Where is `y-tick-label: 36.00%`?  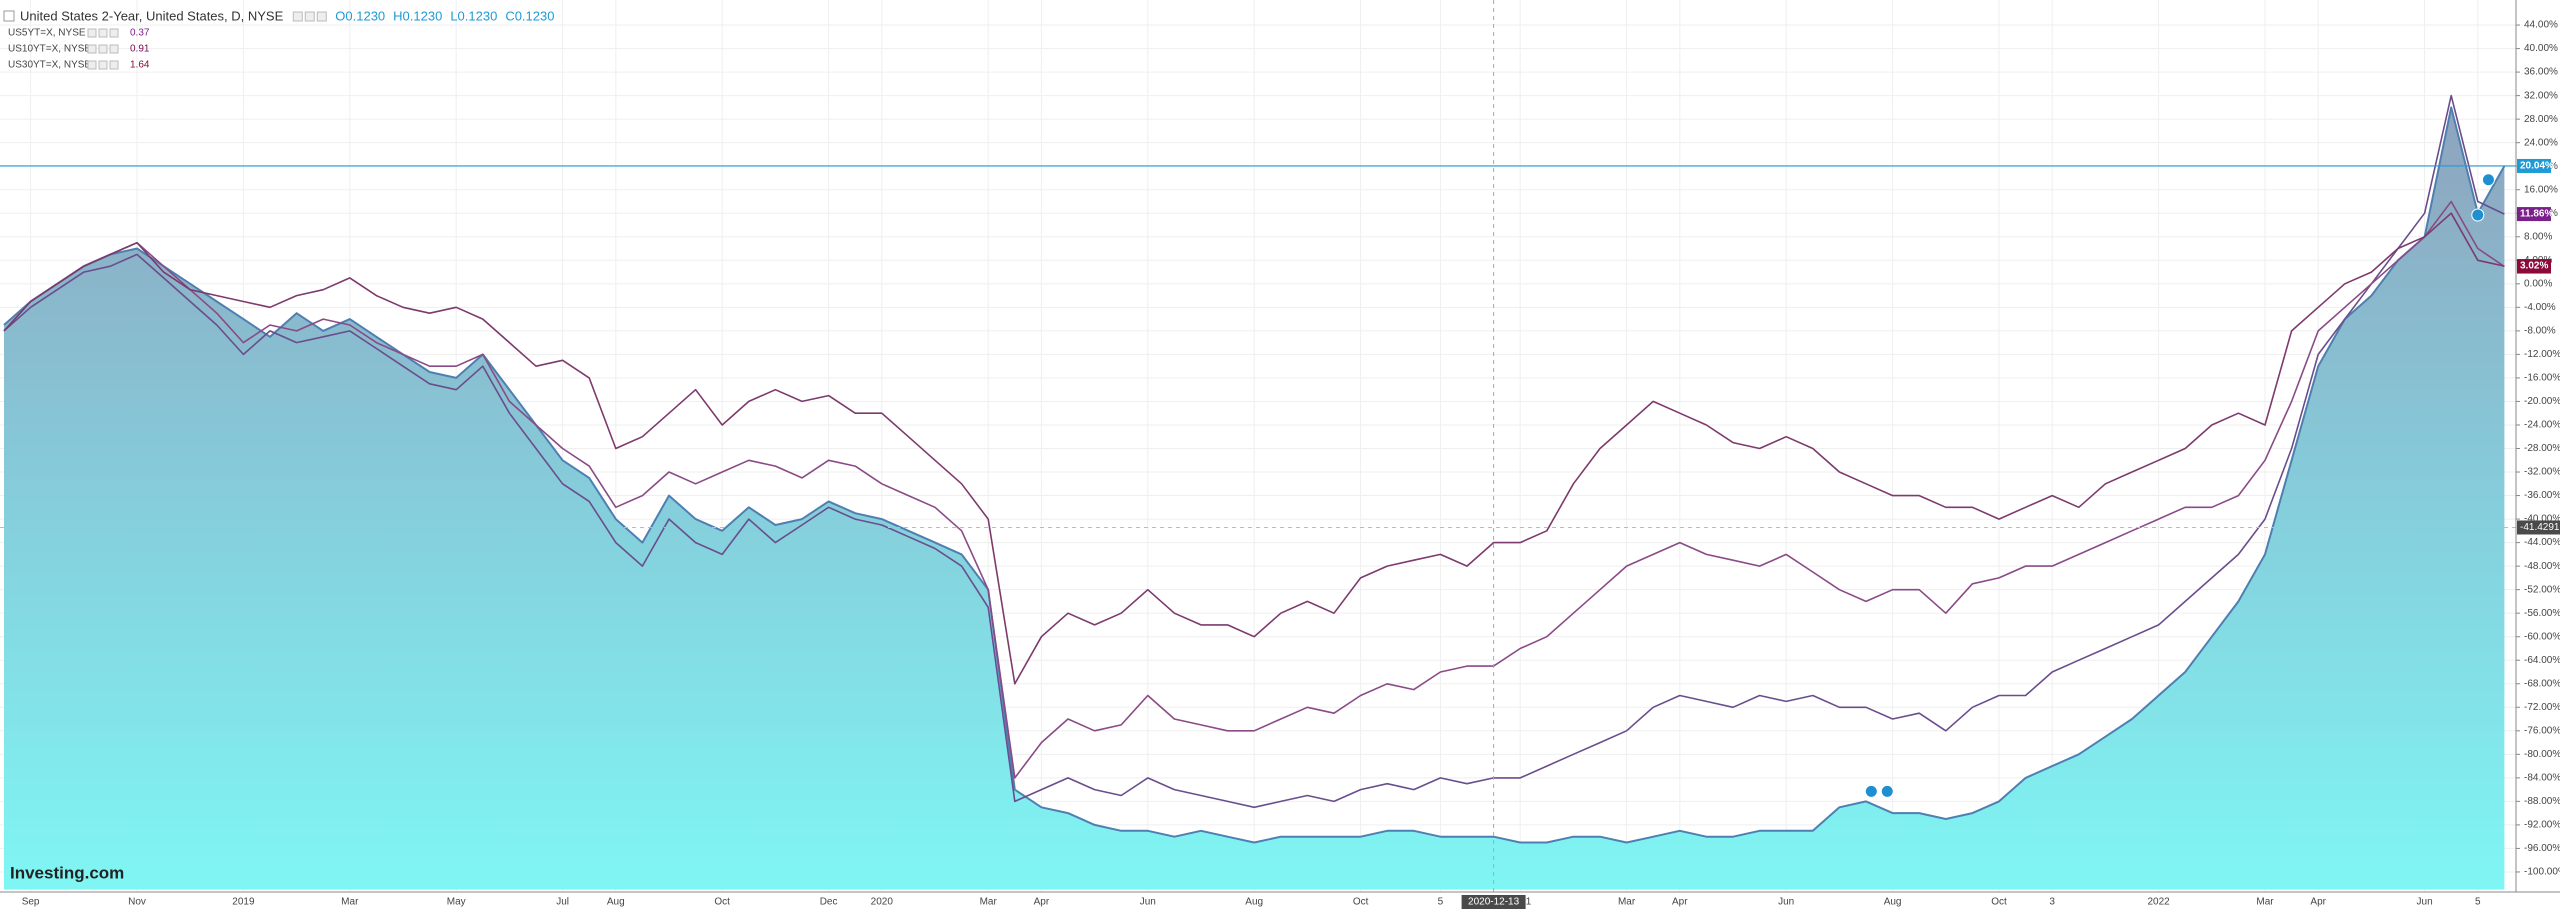
y-tick-label: 36.00% is located at coordinates (2541, 72).